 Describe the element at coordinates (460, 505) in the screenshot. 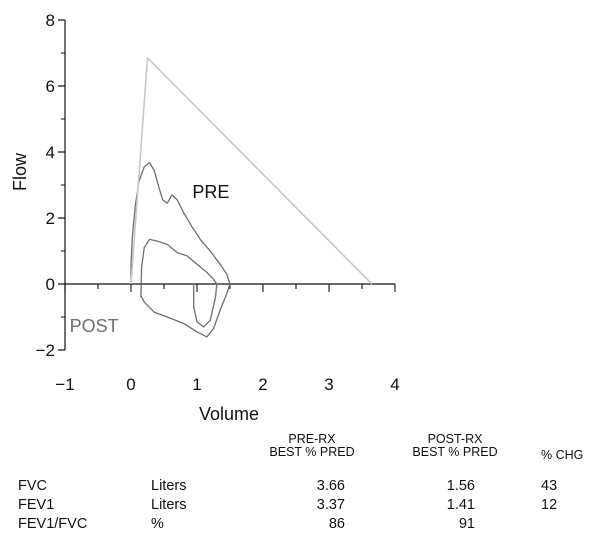

I see `row-fev1-post: 1.41` at that location.